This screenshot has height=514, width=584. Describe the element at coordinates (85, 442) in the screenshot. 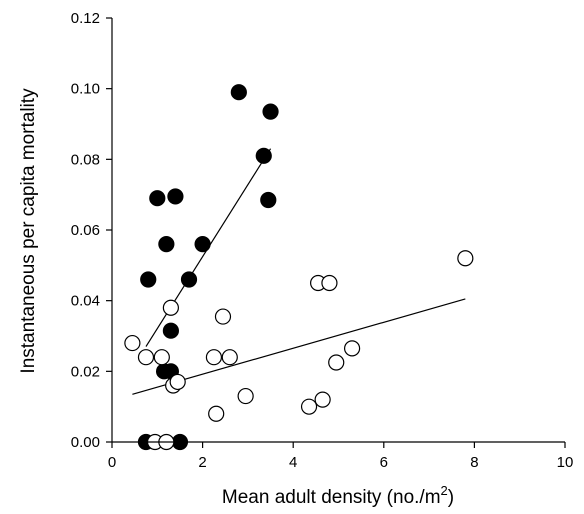

I see `y-tick-label: 0.00` at that location.